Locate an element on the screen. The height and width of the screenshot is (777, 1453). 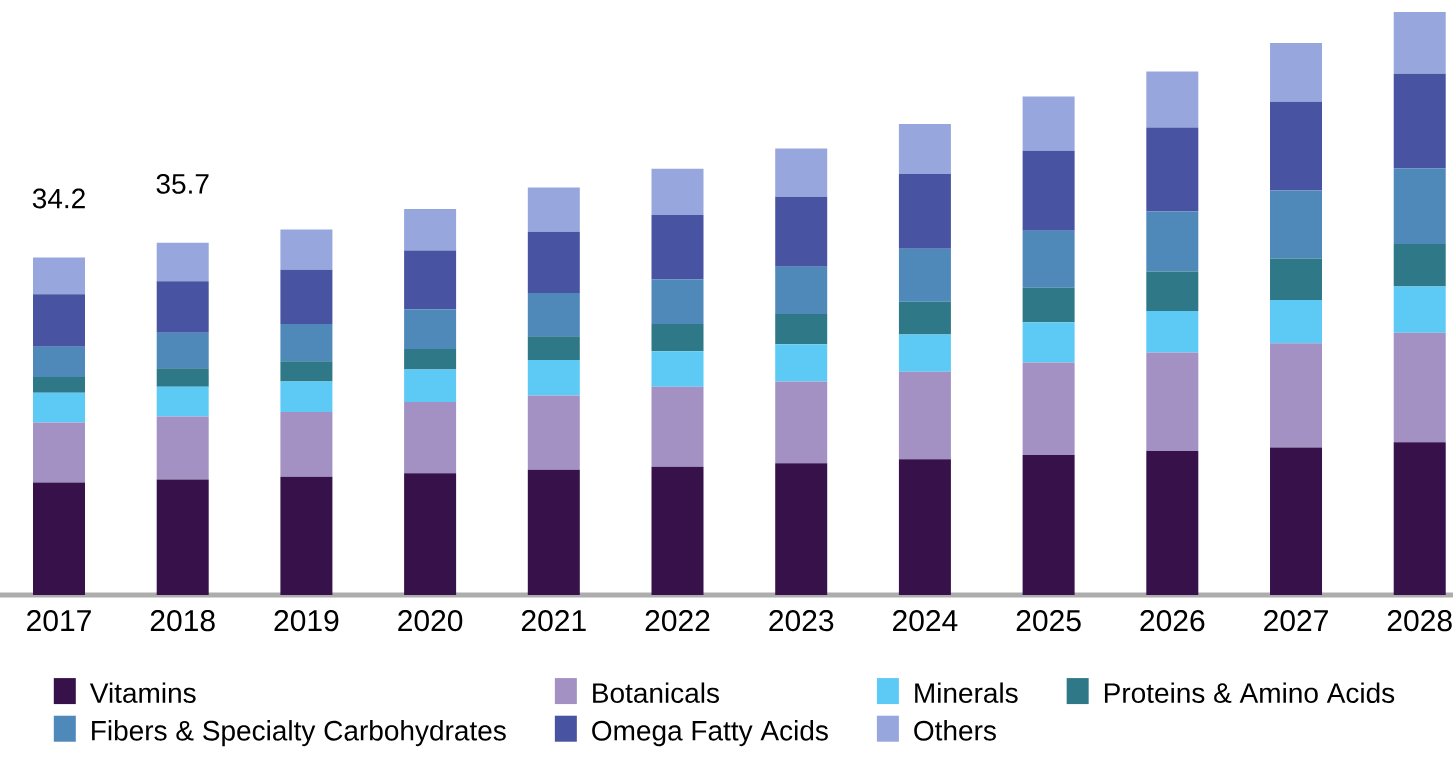
legend-label: Vitamins is located at coordinates (142, 693).